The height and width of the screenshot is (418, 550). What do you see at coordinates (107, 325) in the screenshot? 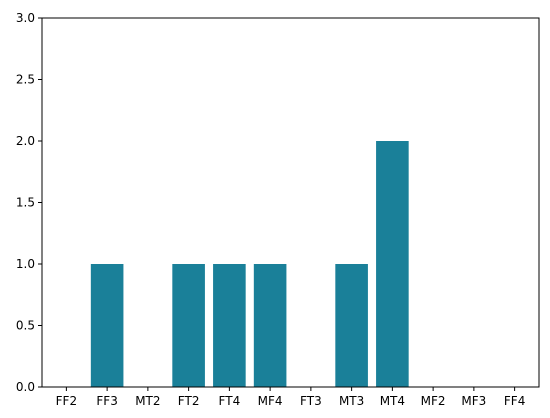
I see `bar-ff3` at bounding box center [107, 325].